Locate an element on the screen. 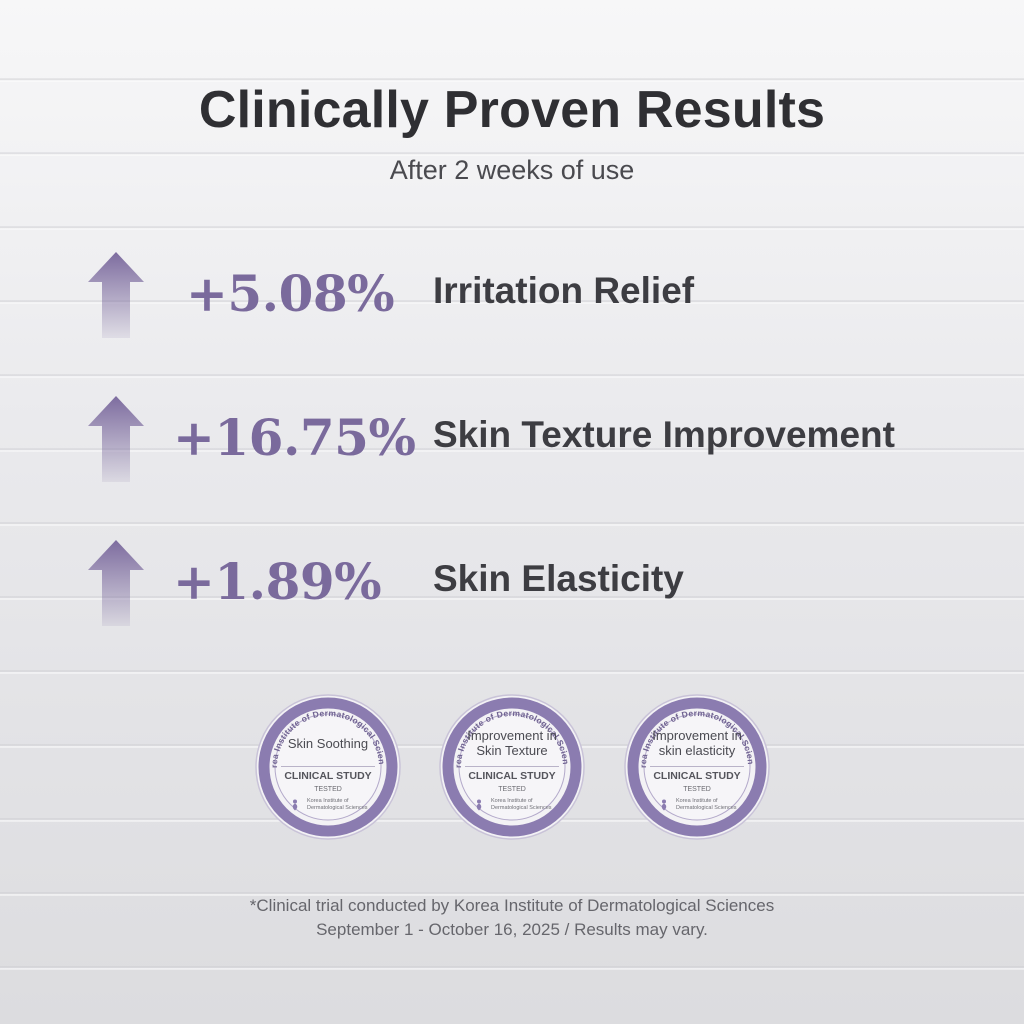  page-title: Clinically Proven Results is located at coordinates (512, 110).